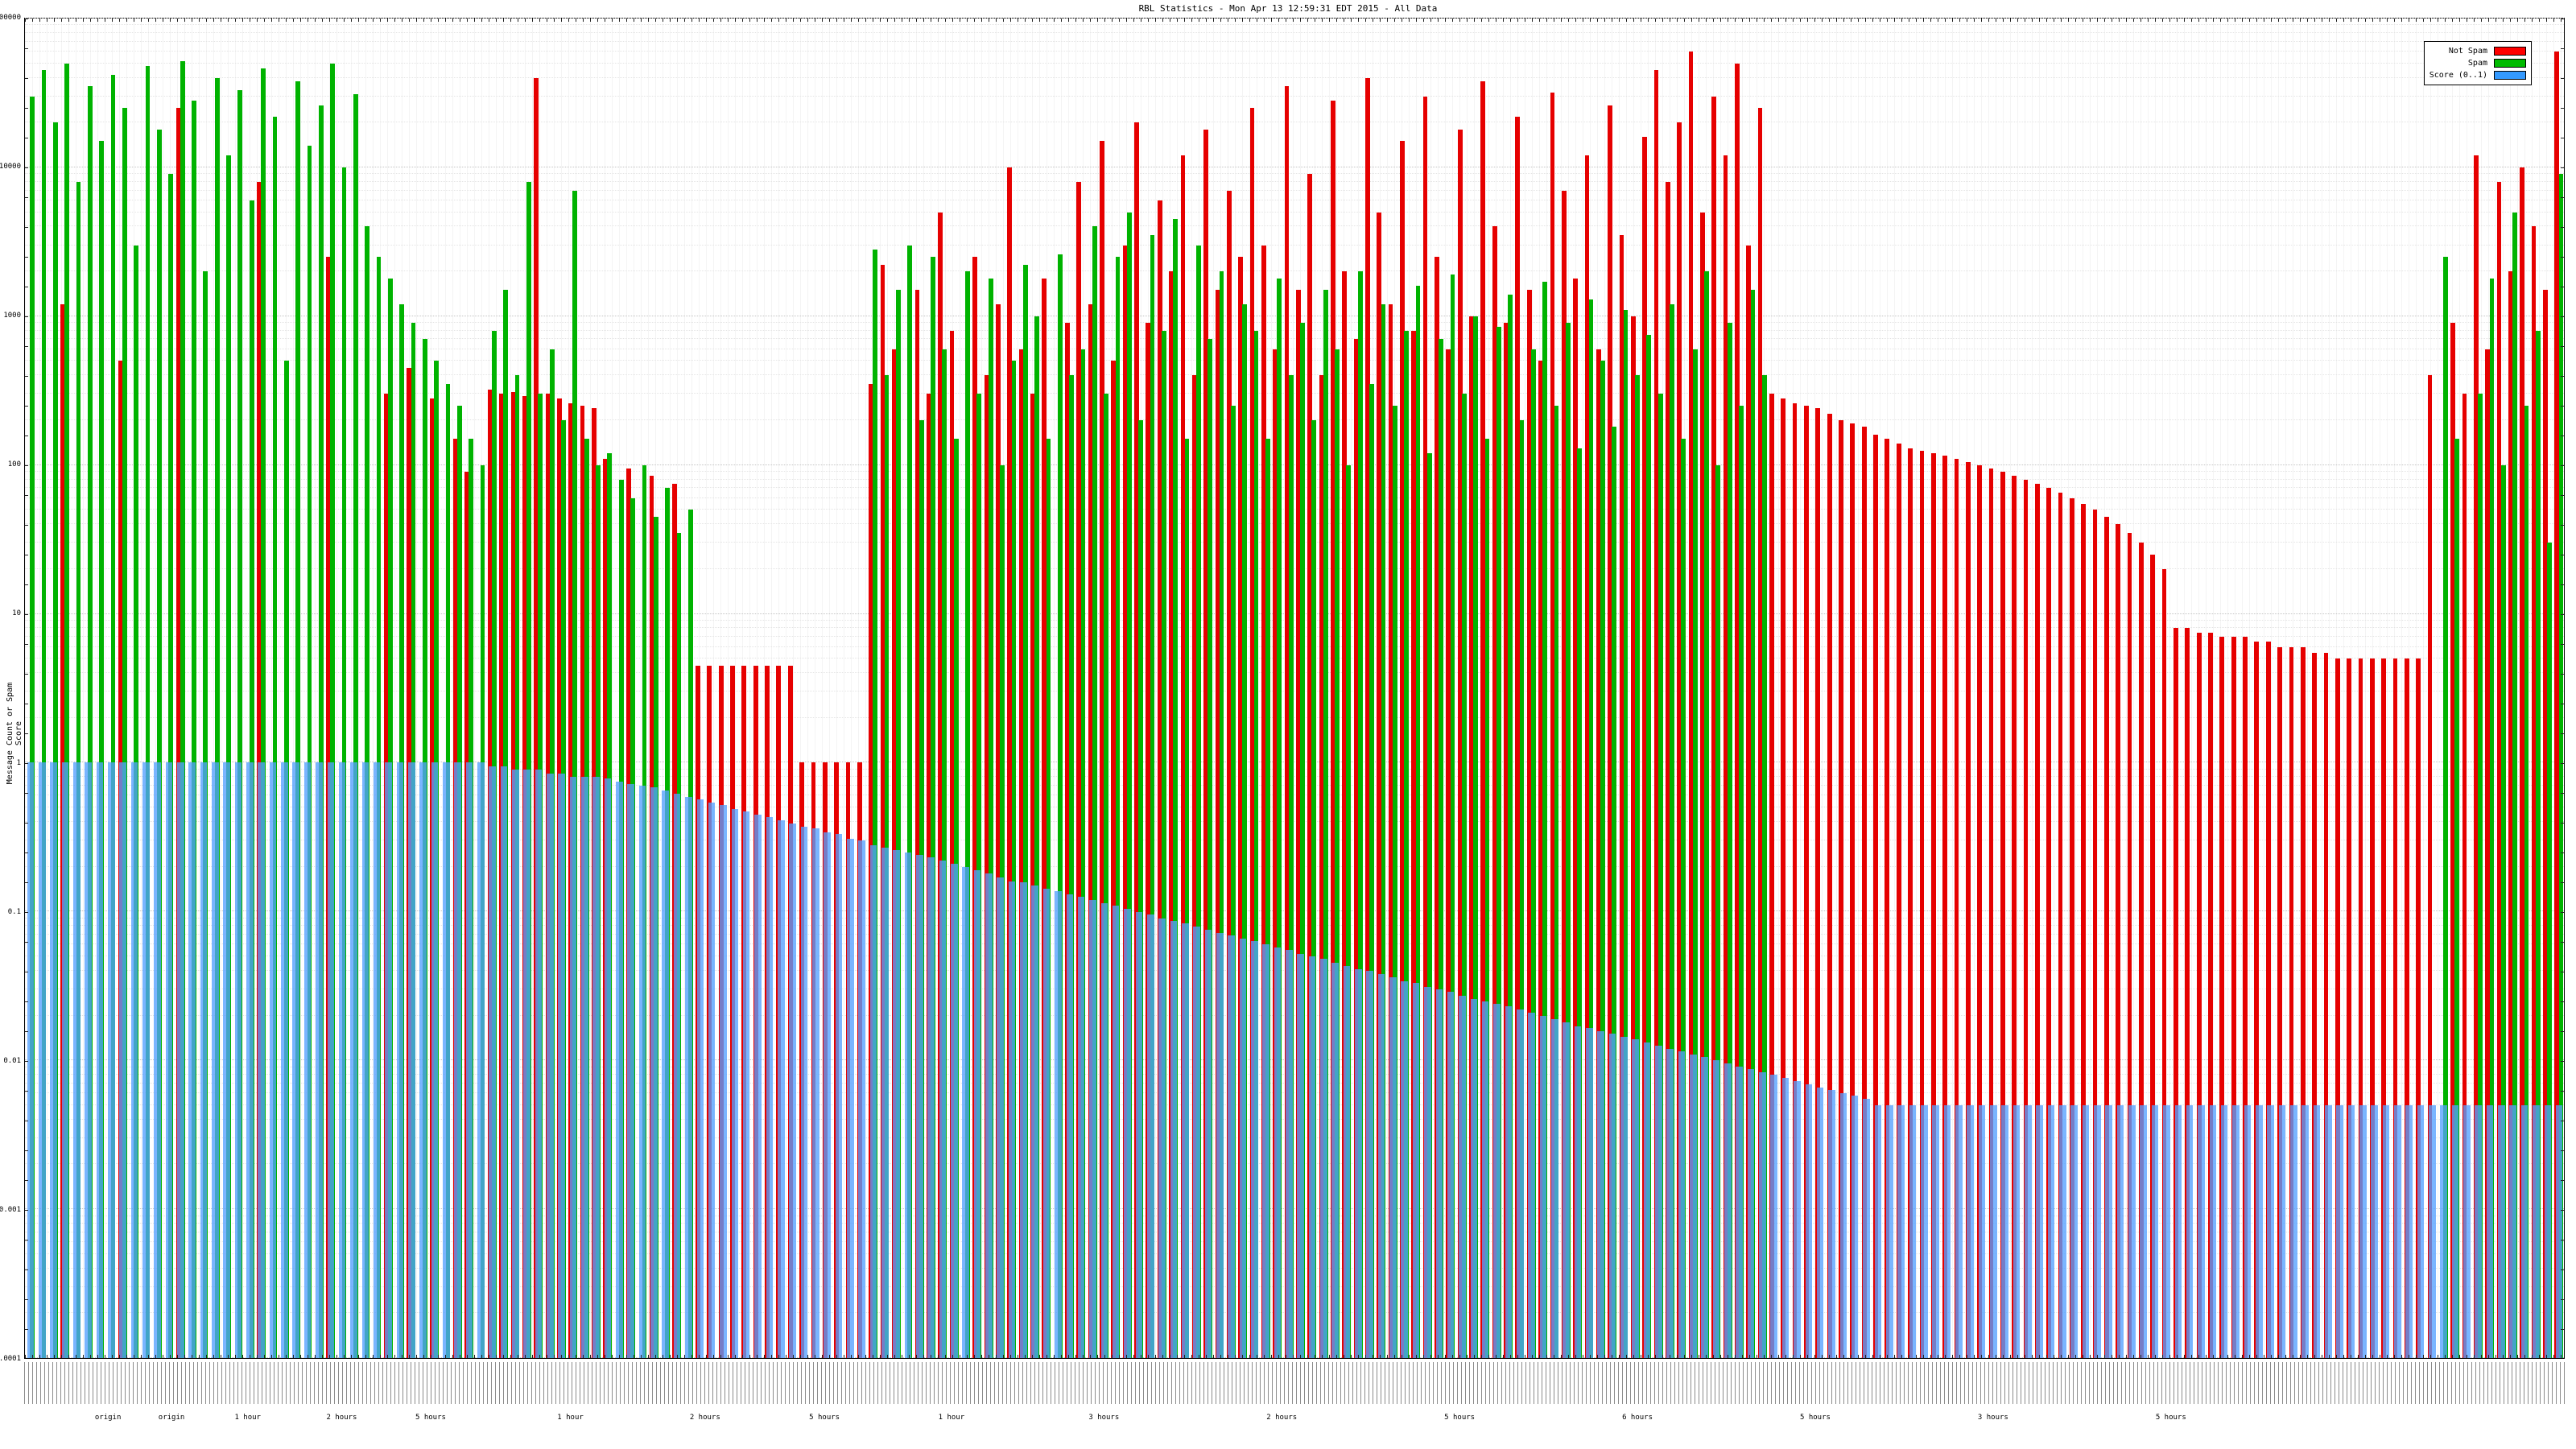 The image size is (2576, 1449). I want to click on gridline-major, so click(1294, 18).